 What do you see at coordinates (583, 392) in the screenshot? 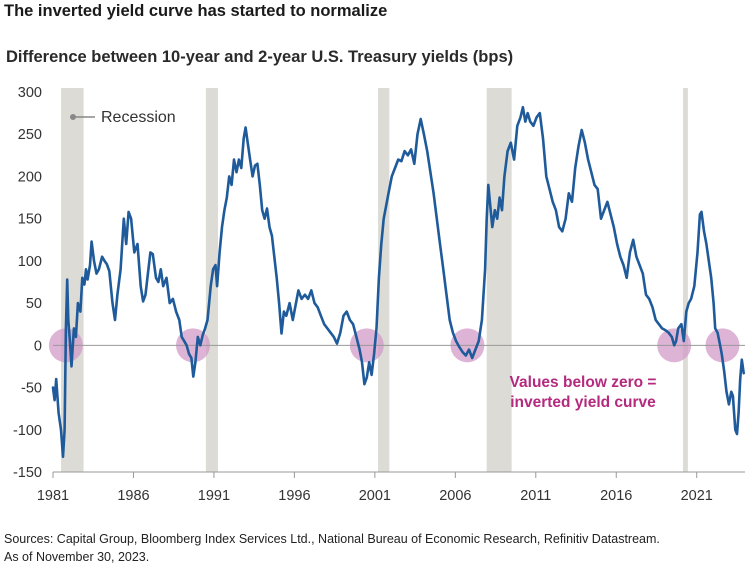
I see `inversion-annotation: Values below zero = inverted yield curve` at bounding box center [583, 392].